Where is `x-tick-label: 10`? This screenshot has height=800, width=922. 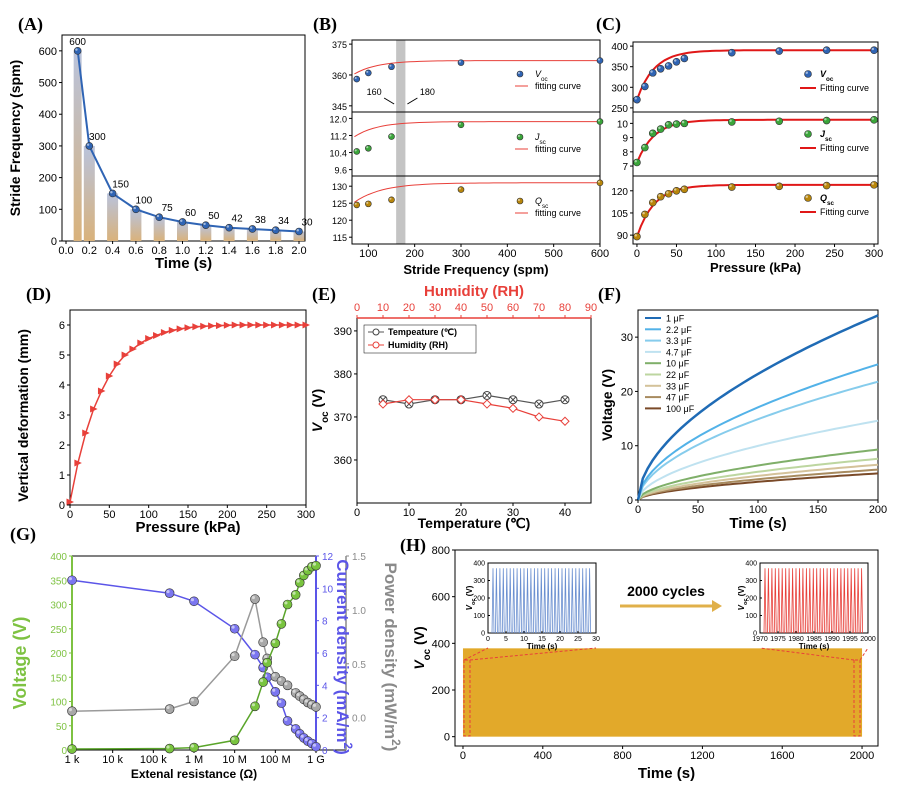
x-tick-label: 10 is located at coordinates (409, 513).